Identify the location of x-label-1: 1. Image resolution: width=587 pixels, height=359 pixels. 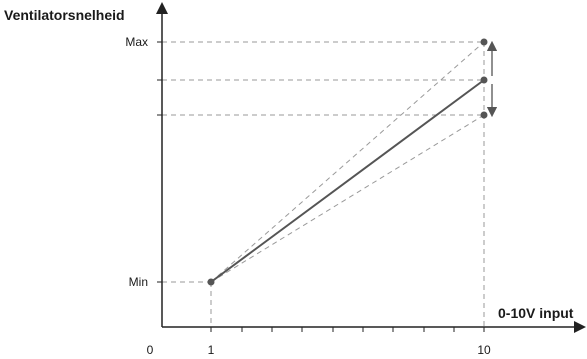
(211, 350).